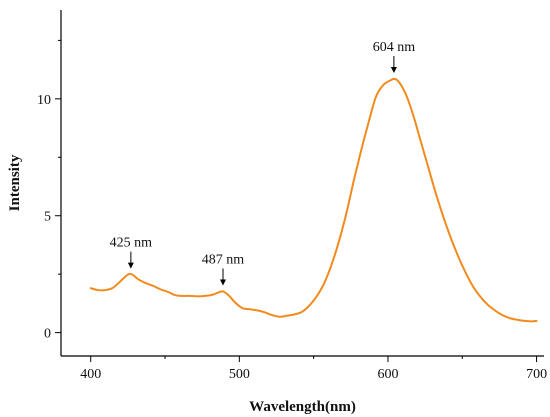 The width and height of the screenshot is (550, 417). I want to click on y-tick-label: 5, so click(47, 217).